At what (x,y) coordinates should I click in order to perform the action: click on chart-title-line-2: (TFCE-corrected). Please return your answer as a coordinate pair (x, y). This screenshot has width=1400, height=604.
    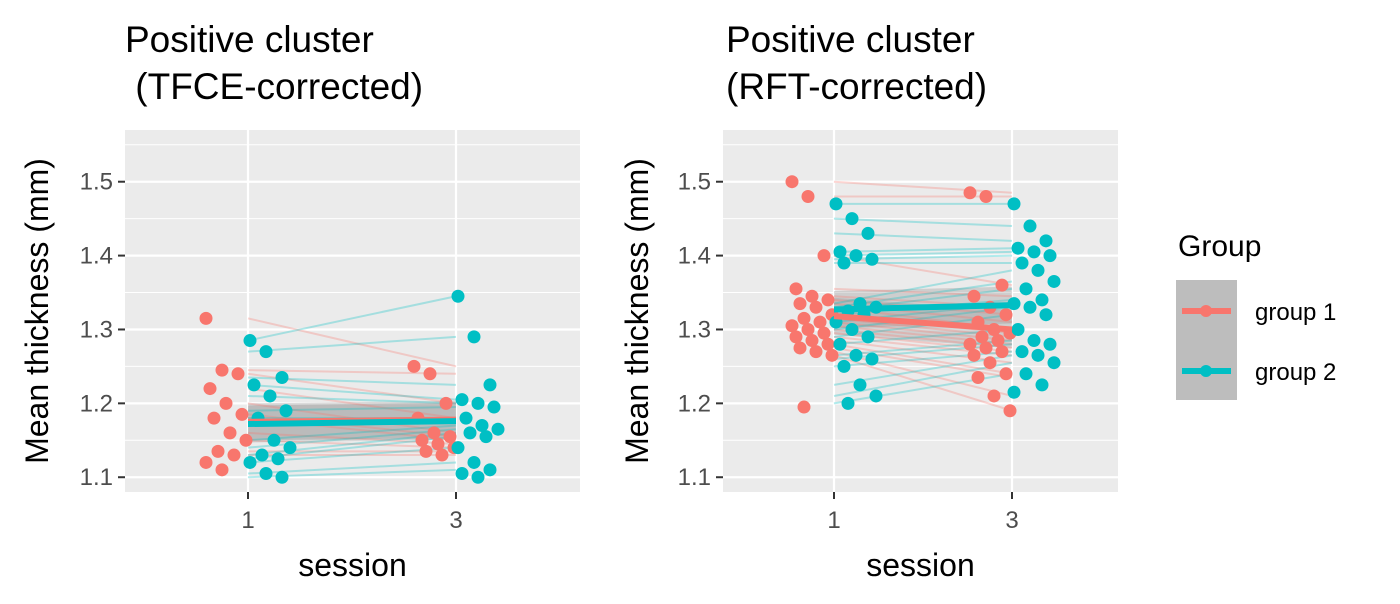
    Looking at the image, I should click on (274, 86).